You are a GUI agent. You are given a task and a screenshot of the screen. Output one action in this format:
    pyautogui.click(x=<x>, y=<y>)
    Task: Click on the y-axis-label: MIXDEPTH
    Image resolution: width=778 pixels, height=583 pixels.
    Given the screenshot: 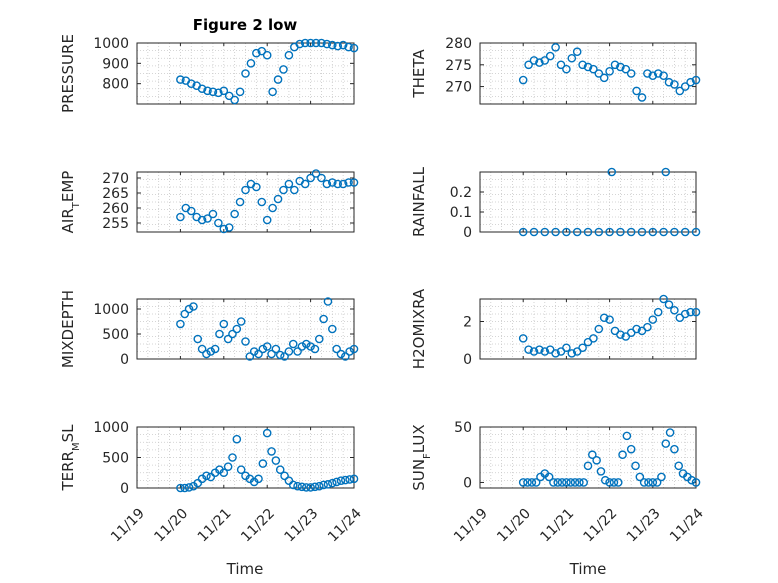 What is the action you would take?
    pyautogui.click(x=68, y=329)
    